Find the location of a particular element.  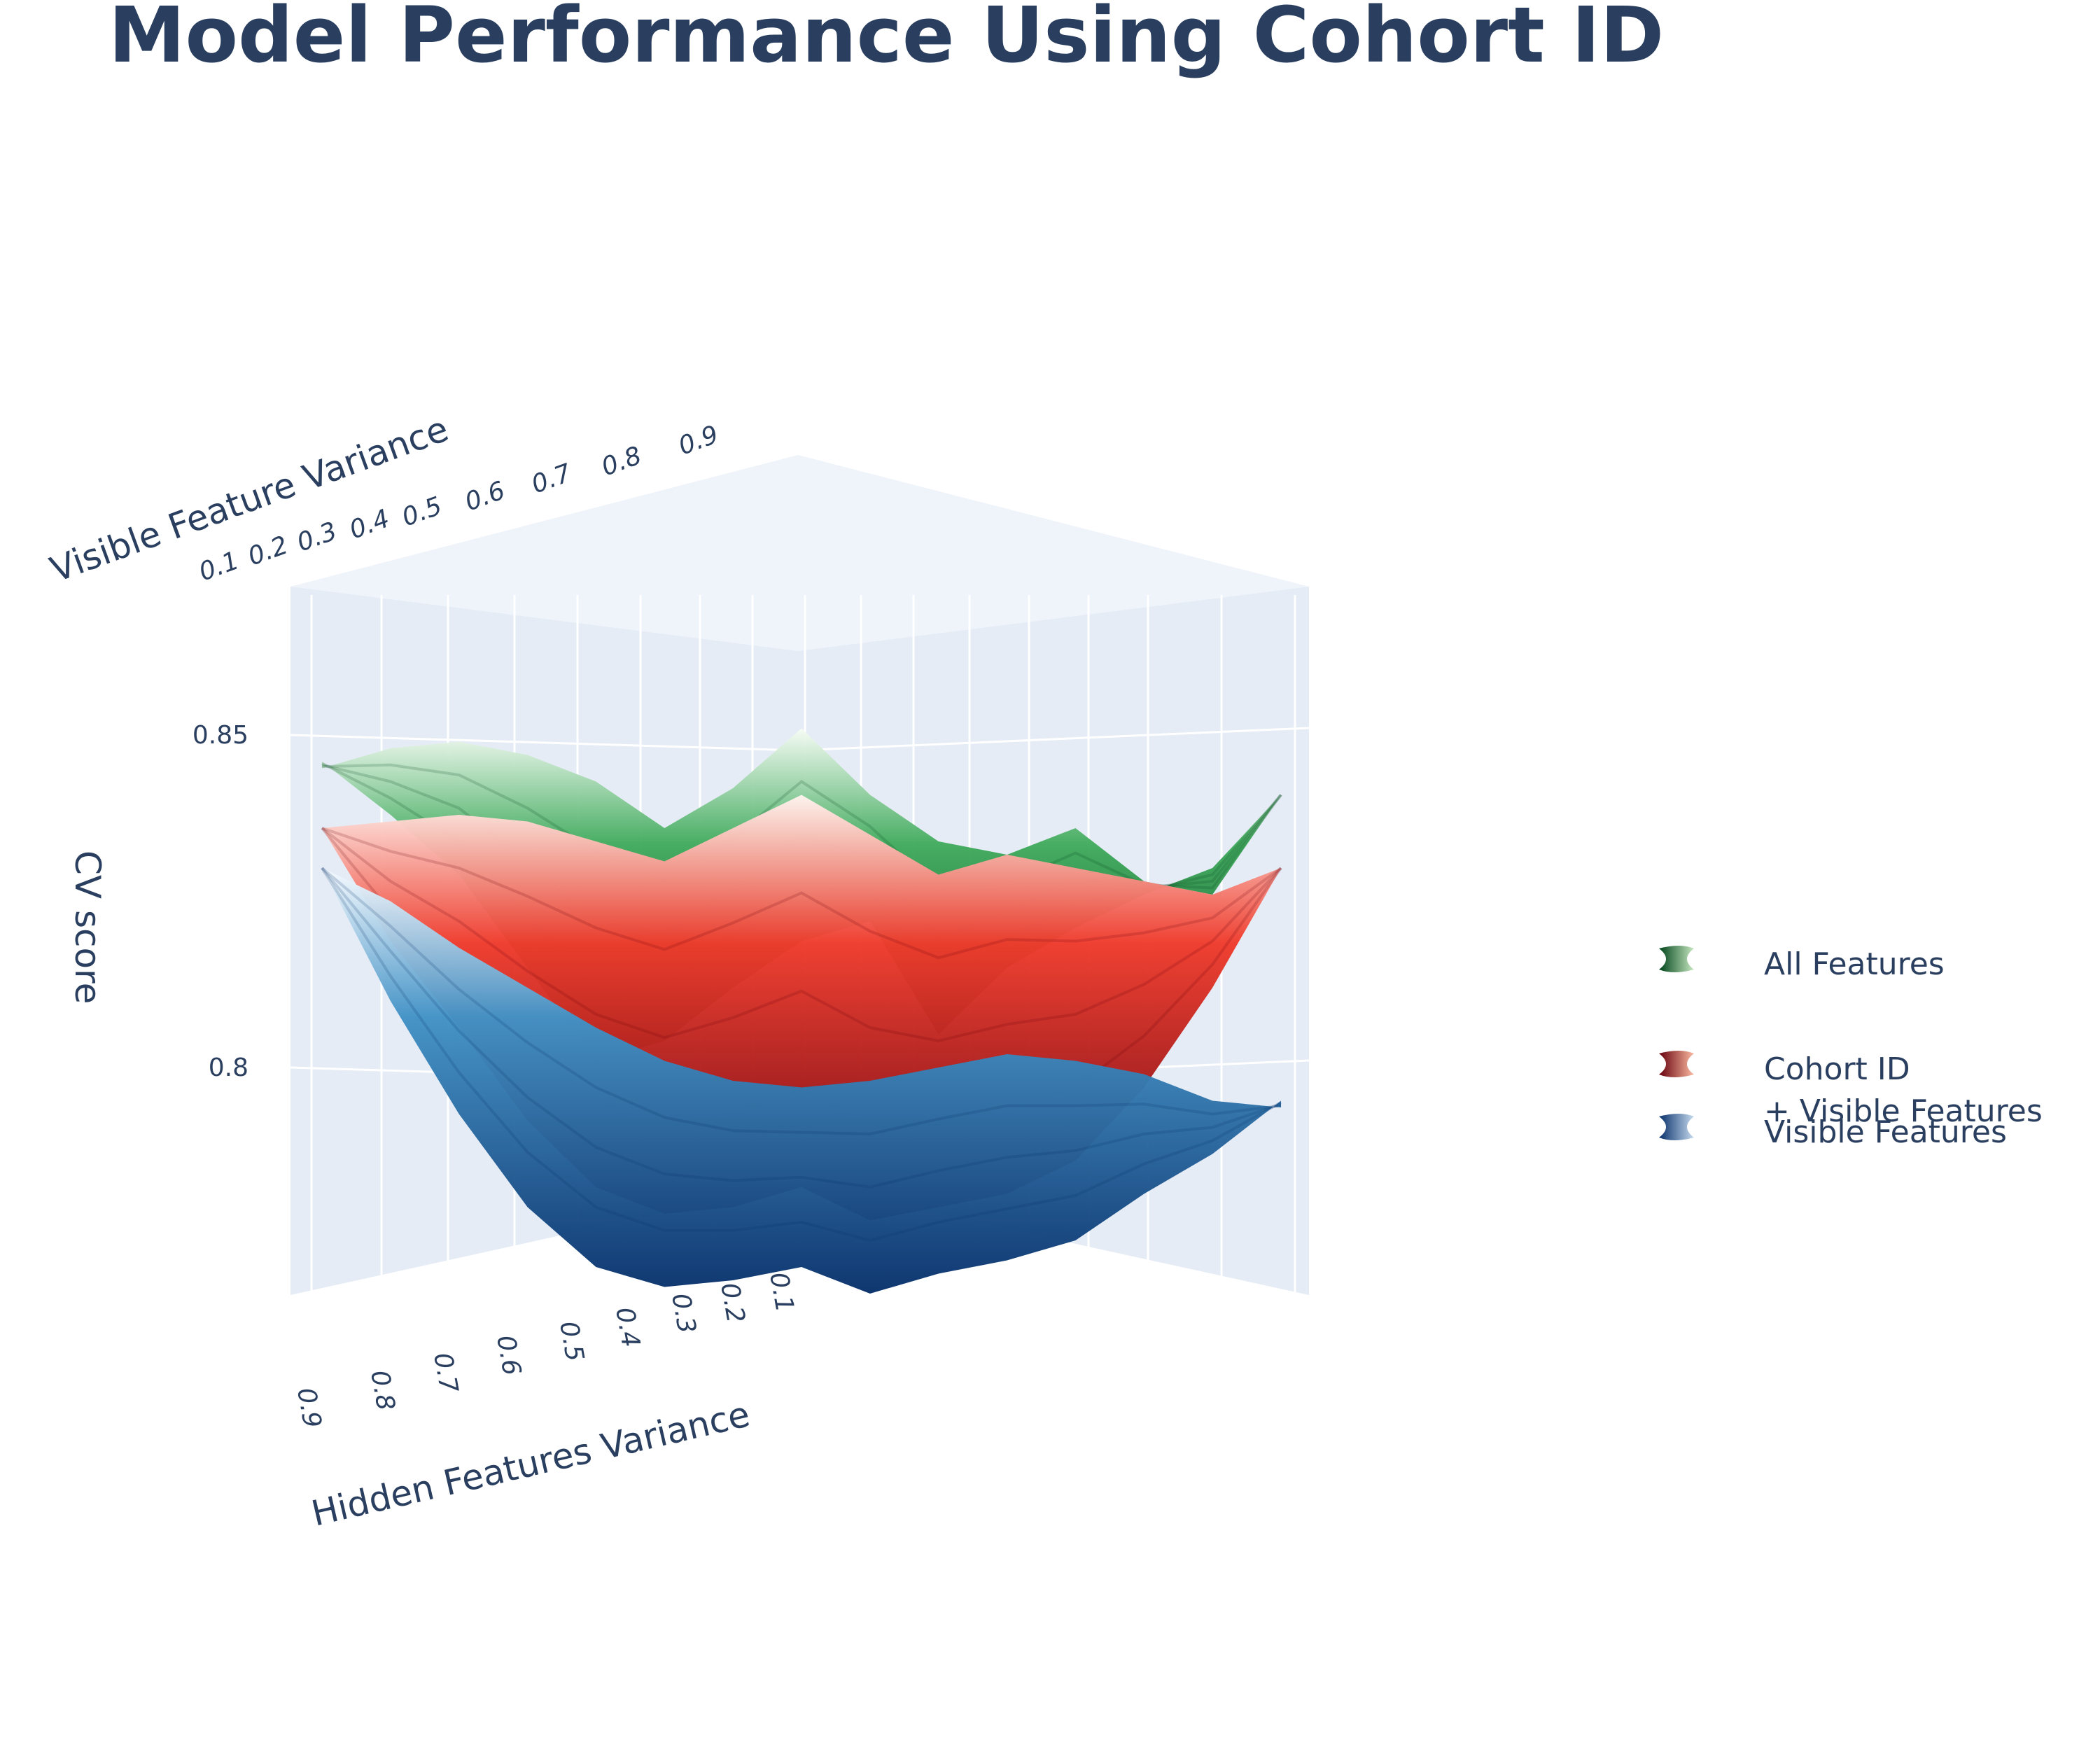

x-axis-title: Hidden Features Variance is located at coordinates (531, 1464).